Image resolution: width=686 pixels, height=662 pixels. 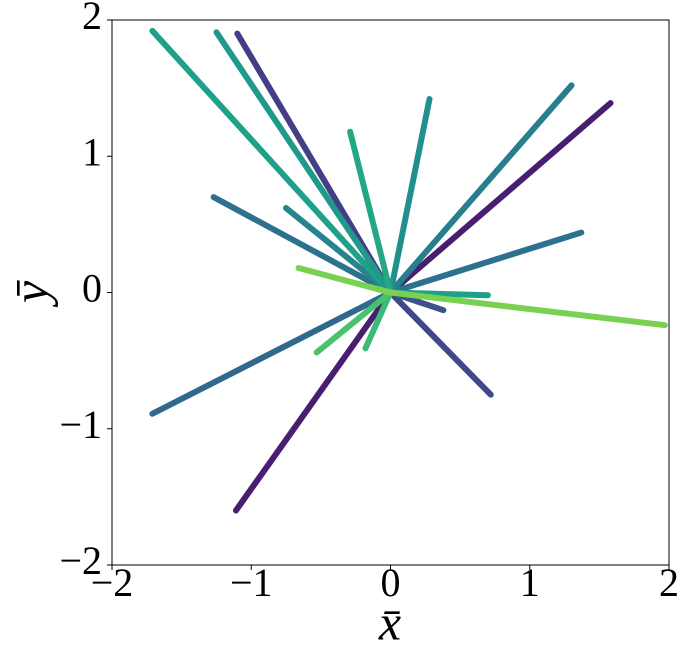 What do you see at coordinates (112, 582) in the screenshot?
I see `x-tick-label: −2` at bounding box center [112, 582].